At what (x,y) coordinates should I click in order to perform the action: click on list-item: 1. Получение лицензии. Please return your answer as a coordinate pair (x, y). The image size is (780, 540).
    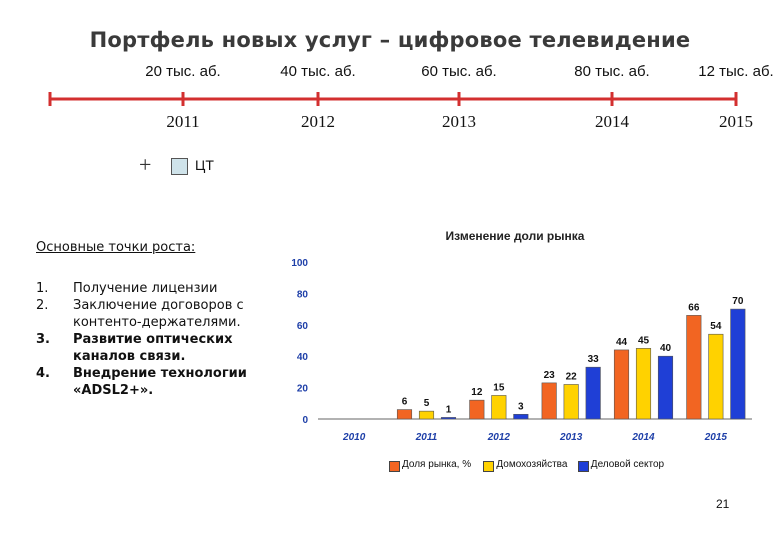
    Looking at the image, I should click on (151, 288).